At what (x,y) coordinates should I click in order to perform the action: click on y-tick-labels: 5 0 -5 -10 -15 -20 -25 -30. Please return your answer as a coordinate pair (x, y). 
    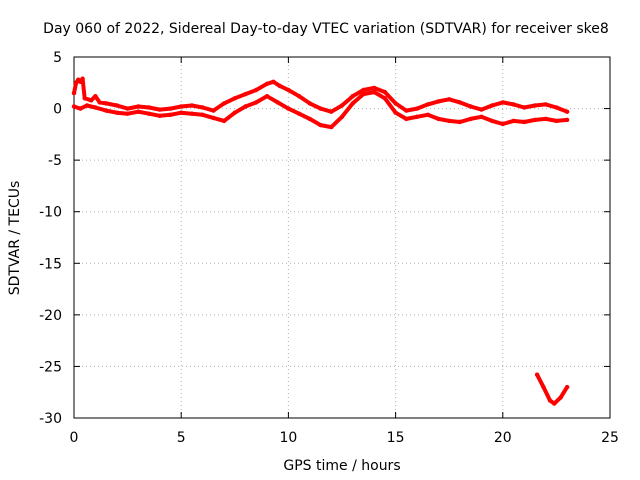
    Looking at the image, I should click on (50, 238).